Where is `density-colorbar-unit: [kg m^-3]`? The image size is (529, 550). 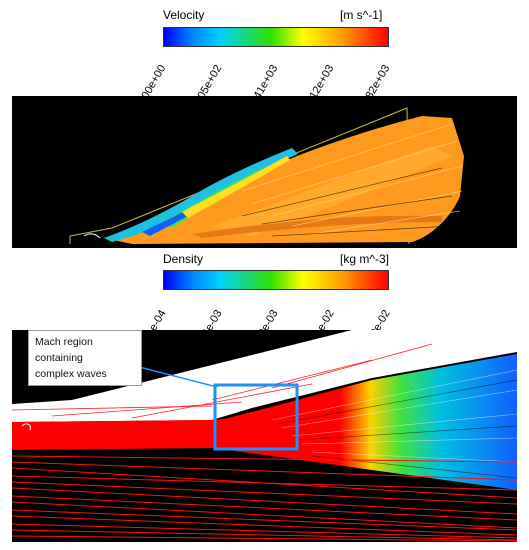 density-colorbar-unit: [kg m^-3] is located at coordinates (364, 259).